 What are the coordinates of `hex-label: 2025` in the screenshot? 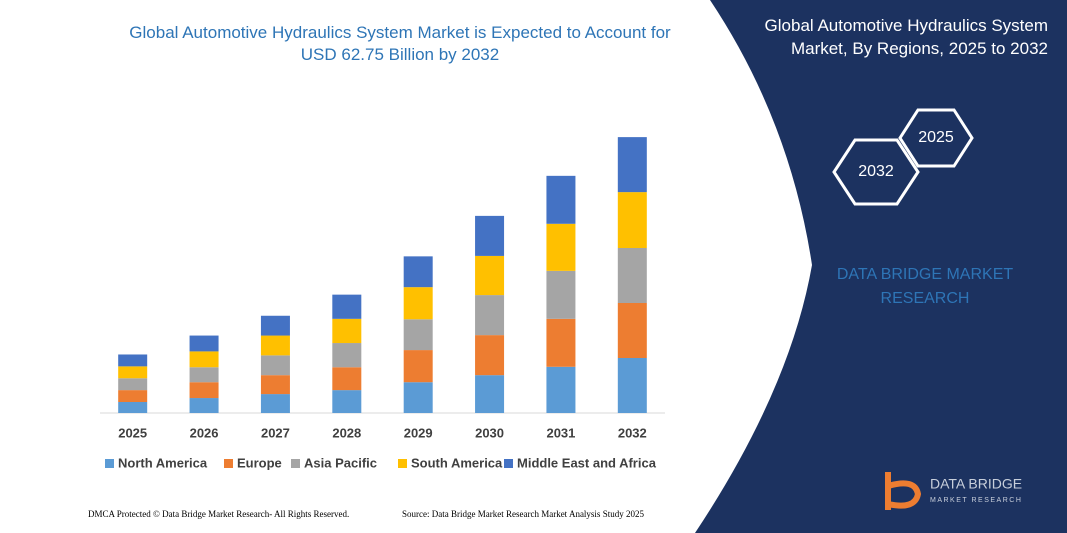 It's located at (936, 137).